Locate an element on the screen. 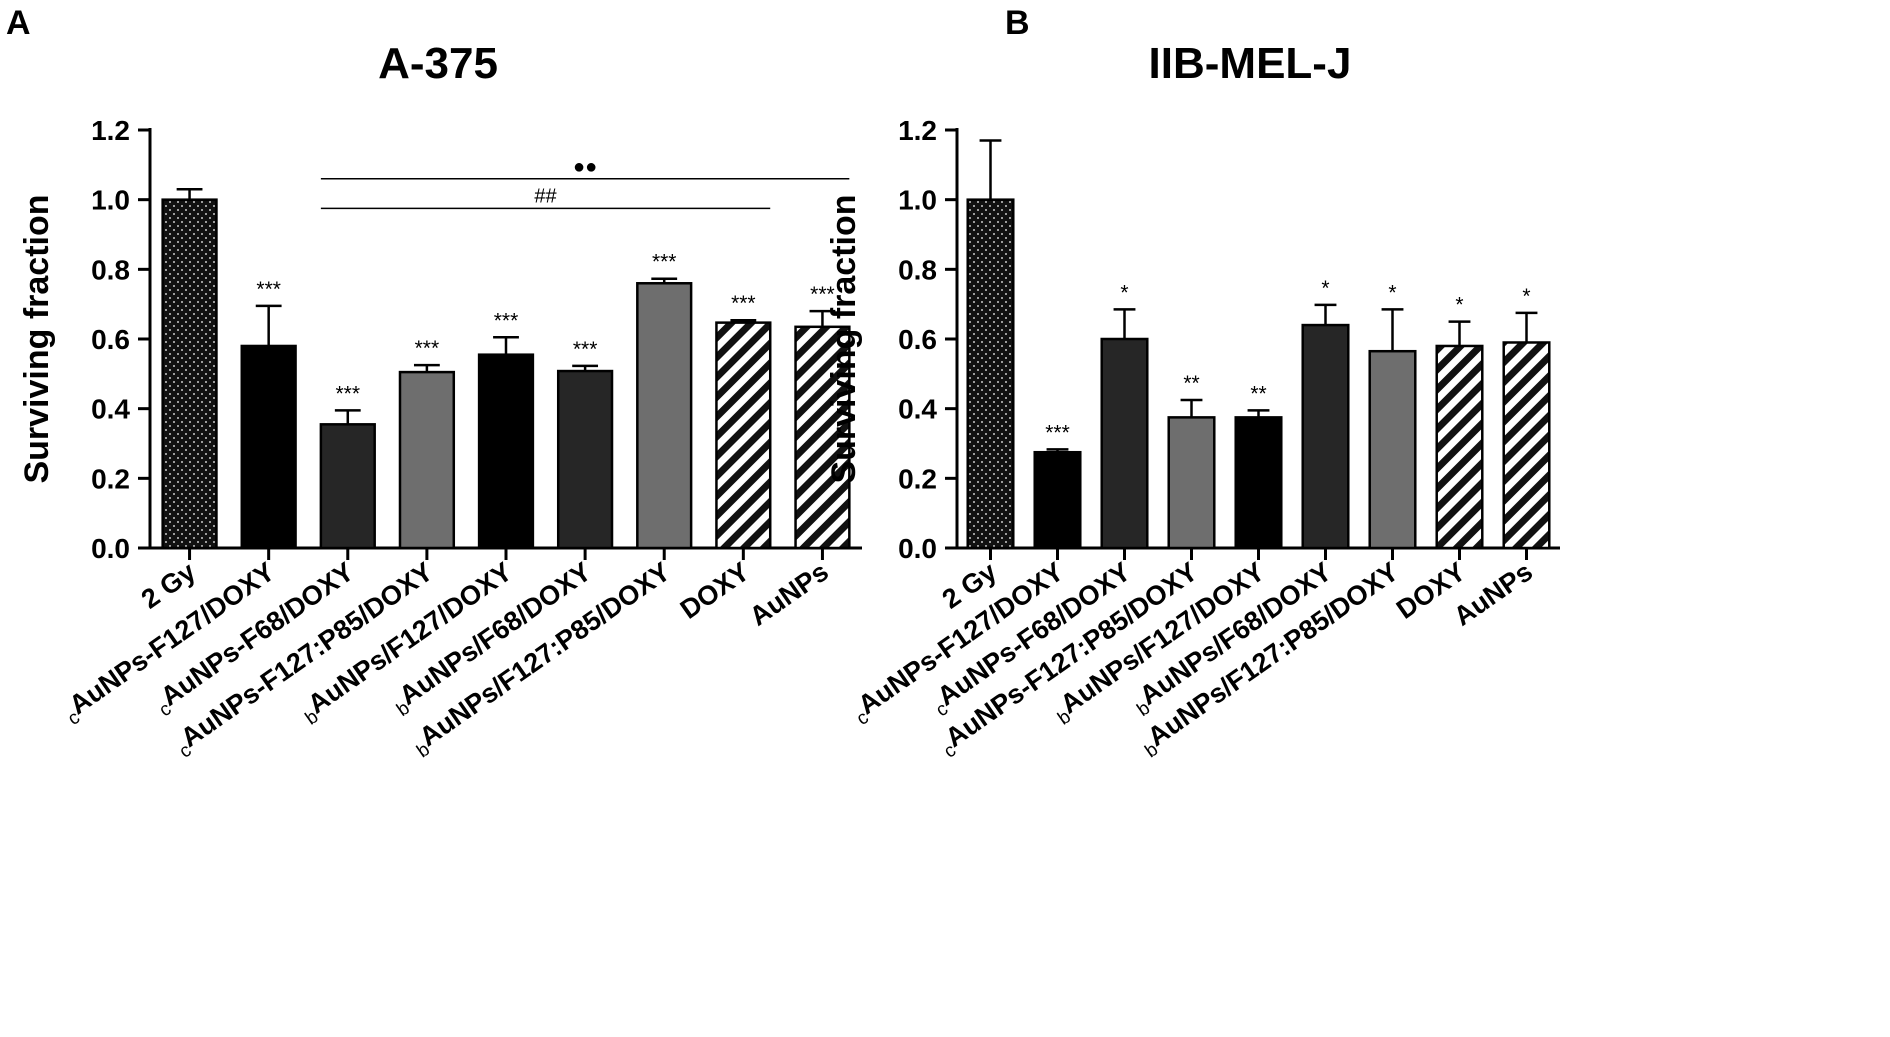 The image size is (1890, 1037). panel-letter-a: A is located at coordinates (18, 23).